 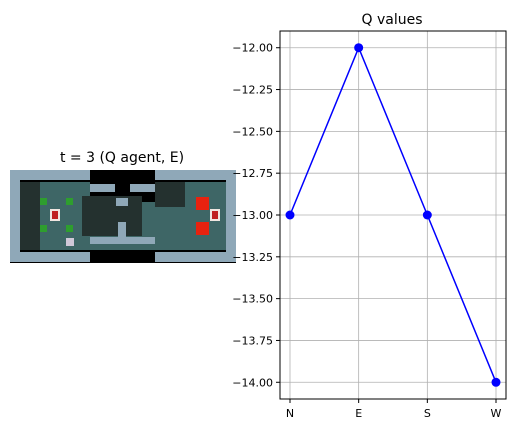 I want to click on y-tick-label: −14.00, so click(x=252, y=382).